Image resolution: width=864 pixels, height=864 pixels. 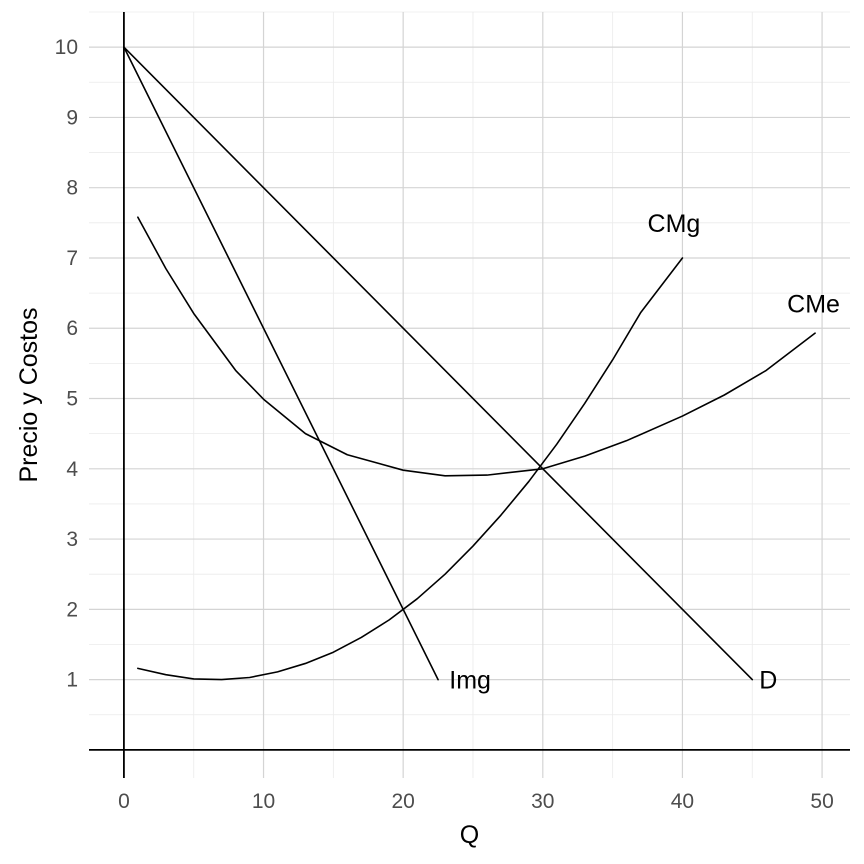 What do you see at coordinates (72, 188) in the screenshot?
I see `y-tick-label: 8` at bounding box center [72, 188].